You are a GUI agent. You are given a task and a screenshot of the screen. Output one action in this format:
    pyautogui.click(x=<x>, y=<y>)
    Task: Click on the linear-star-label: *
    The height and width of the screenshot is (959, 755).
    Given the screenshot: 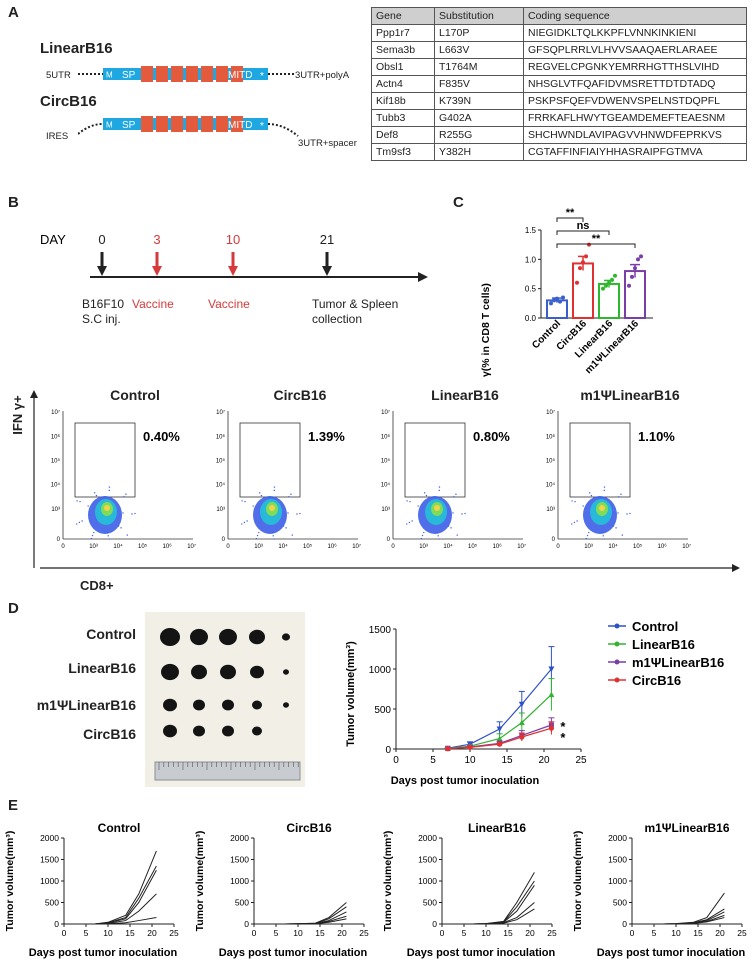 What is the action you would take?
    pyautogui.click(x=262, y=76)
    